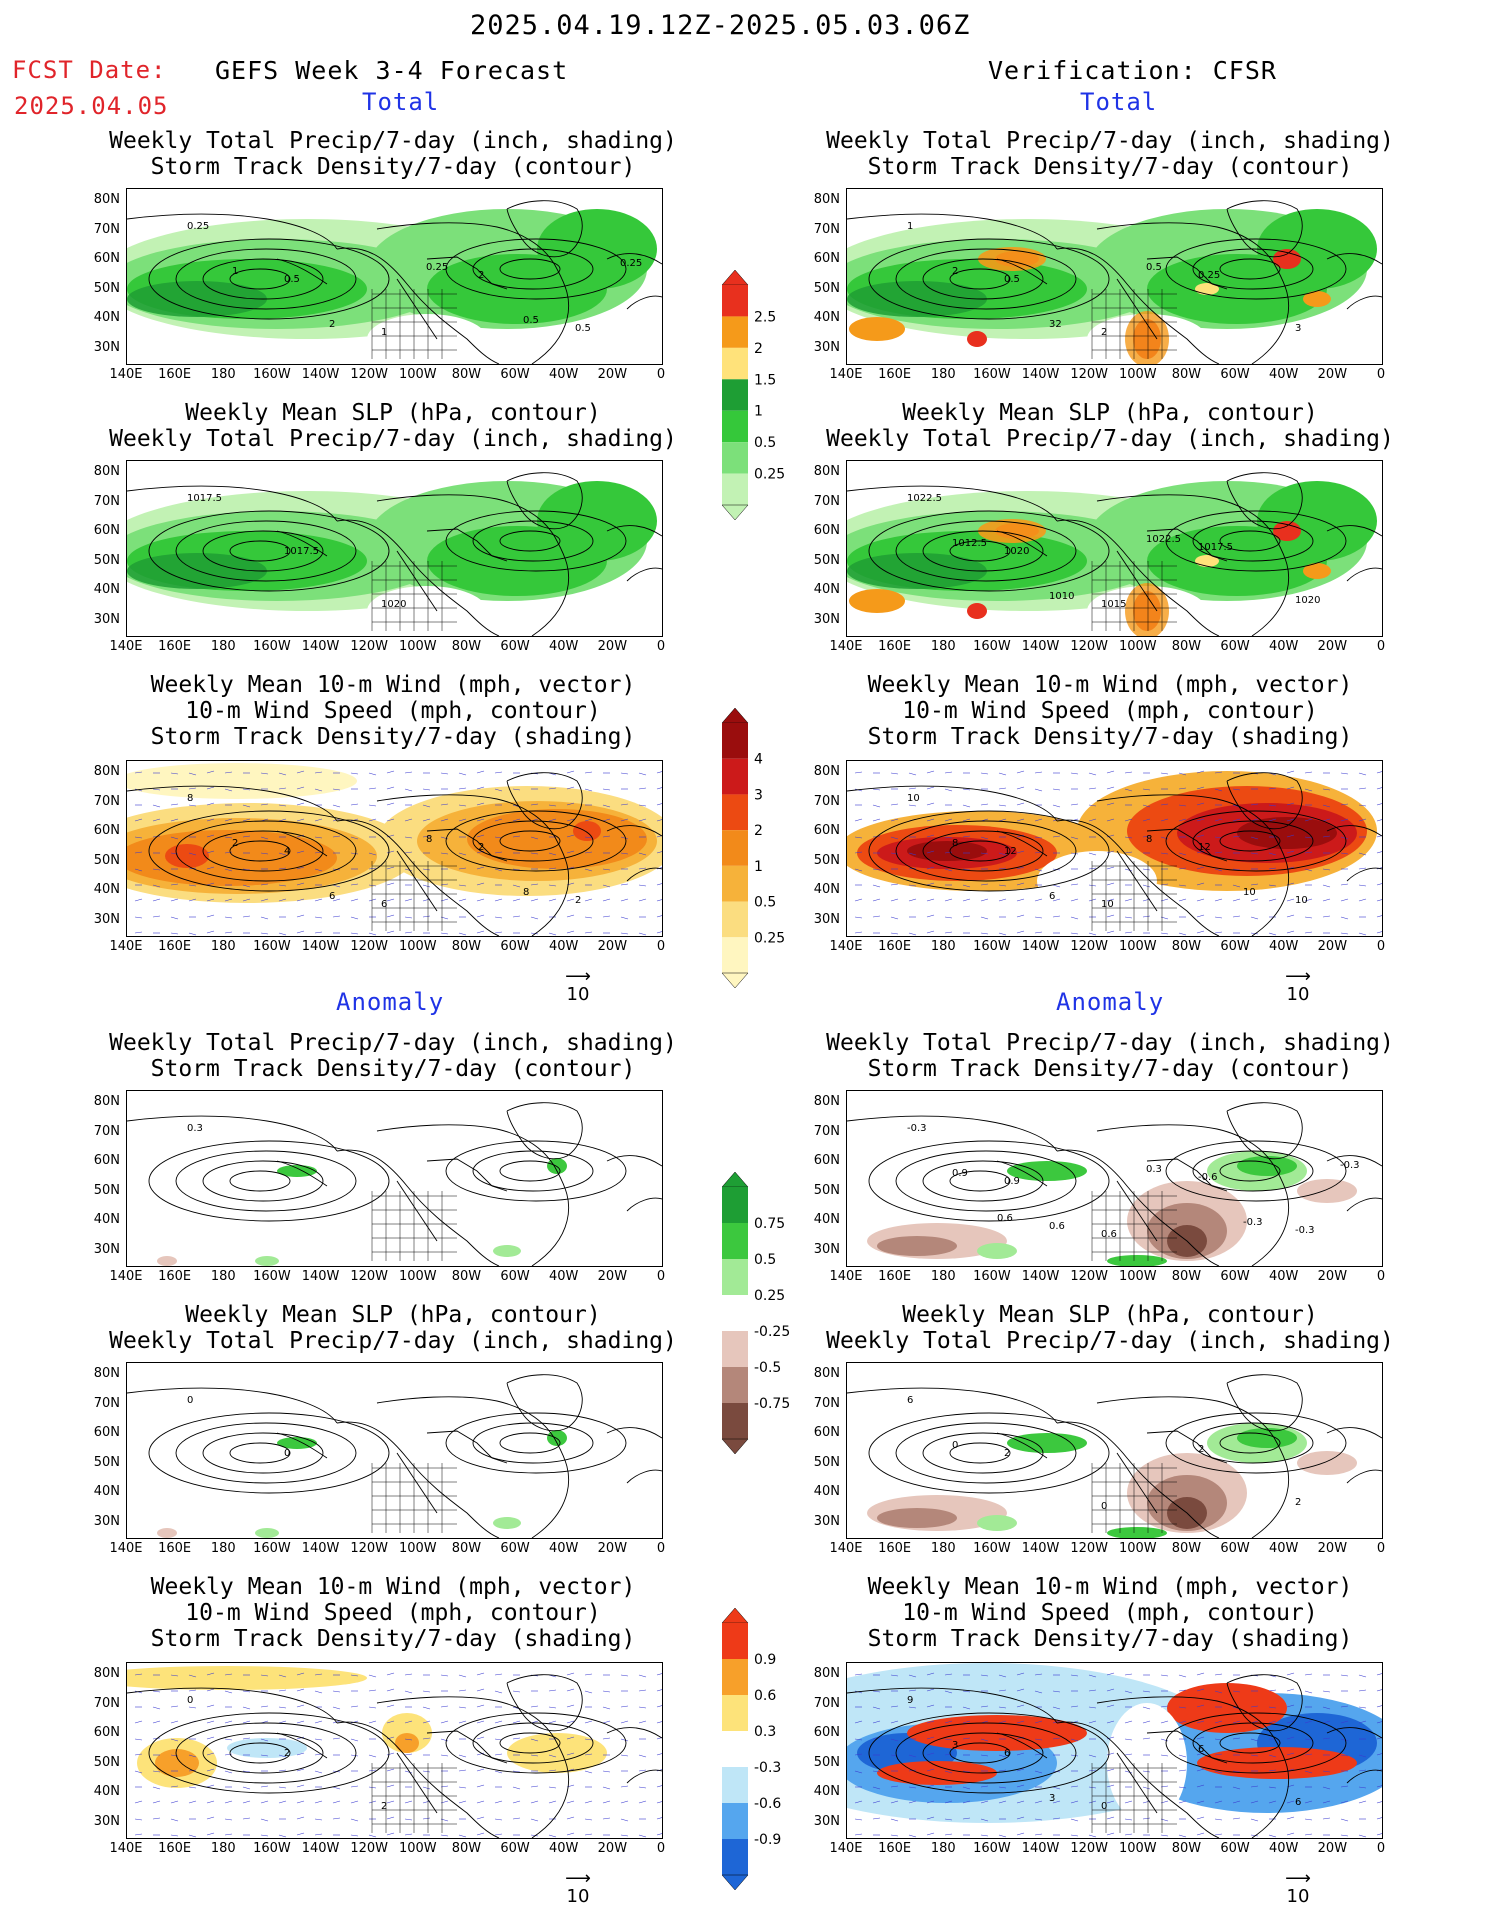 This screenshot has width=1487, height=1925. What do you see at coordinates (1132, 70) in the screenshot?
I see `verification-title: Verification: CFSR` at bounding box center [1132, 70].